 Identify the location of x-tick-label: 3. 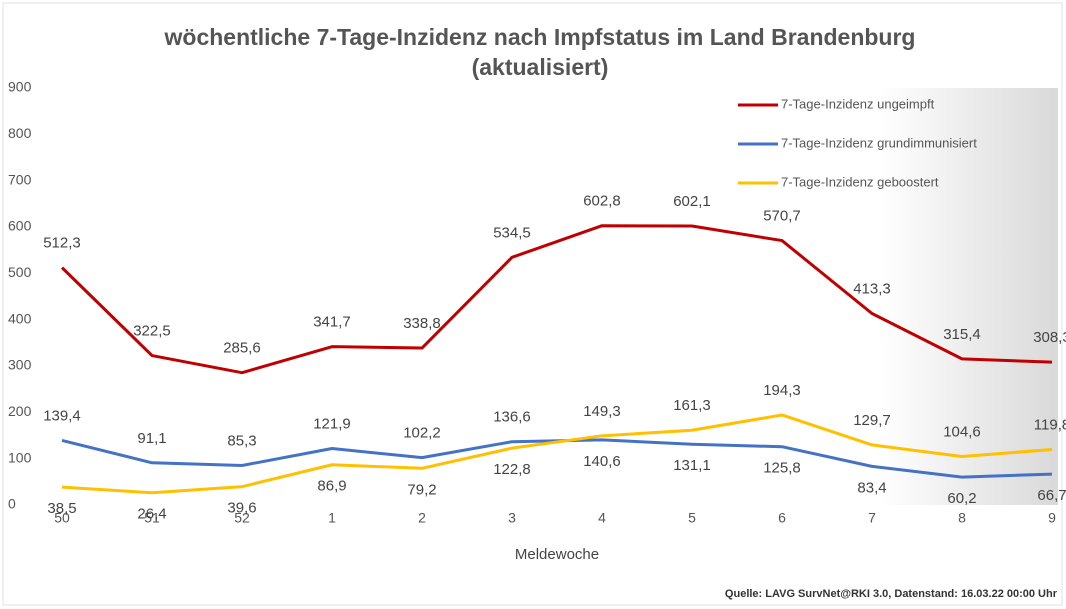
(512, 518).